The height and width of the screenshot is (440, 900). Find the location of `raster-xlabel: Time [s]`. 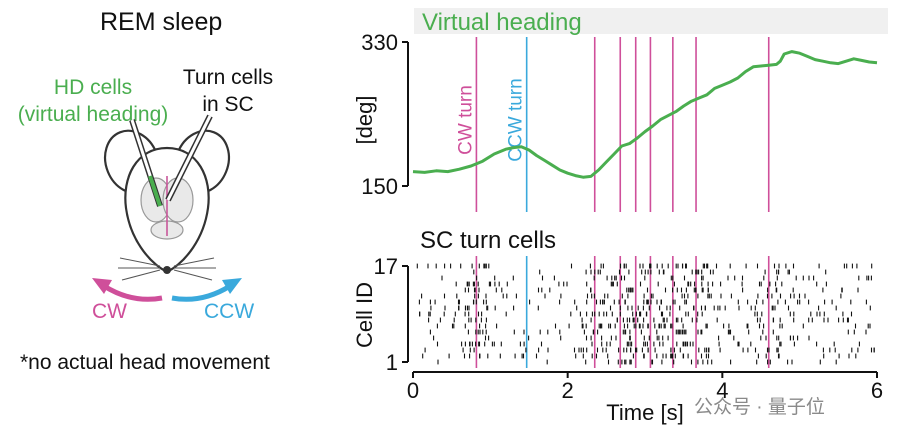

raster-xlabel: Time [s] is located at coordinates (644, 412).